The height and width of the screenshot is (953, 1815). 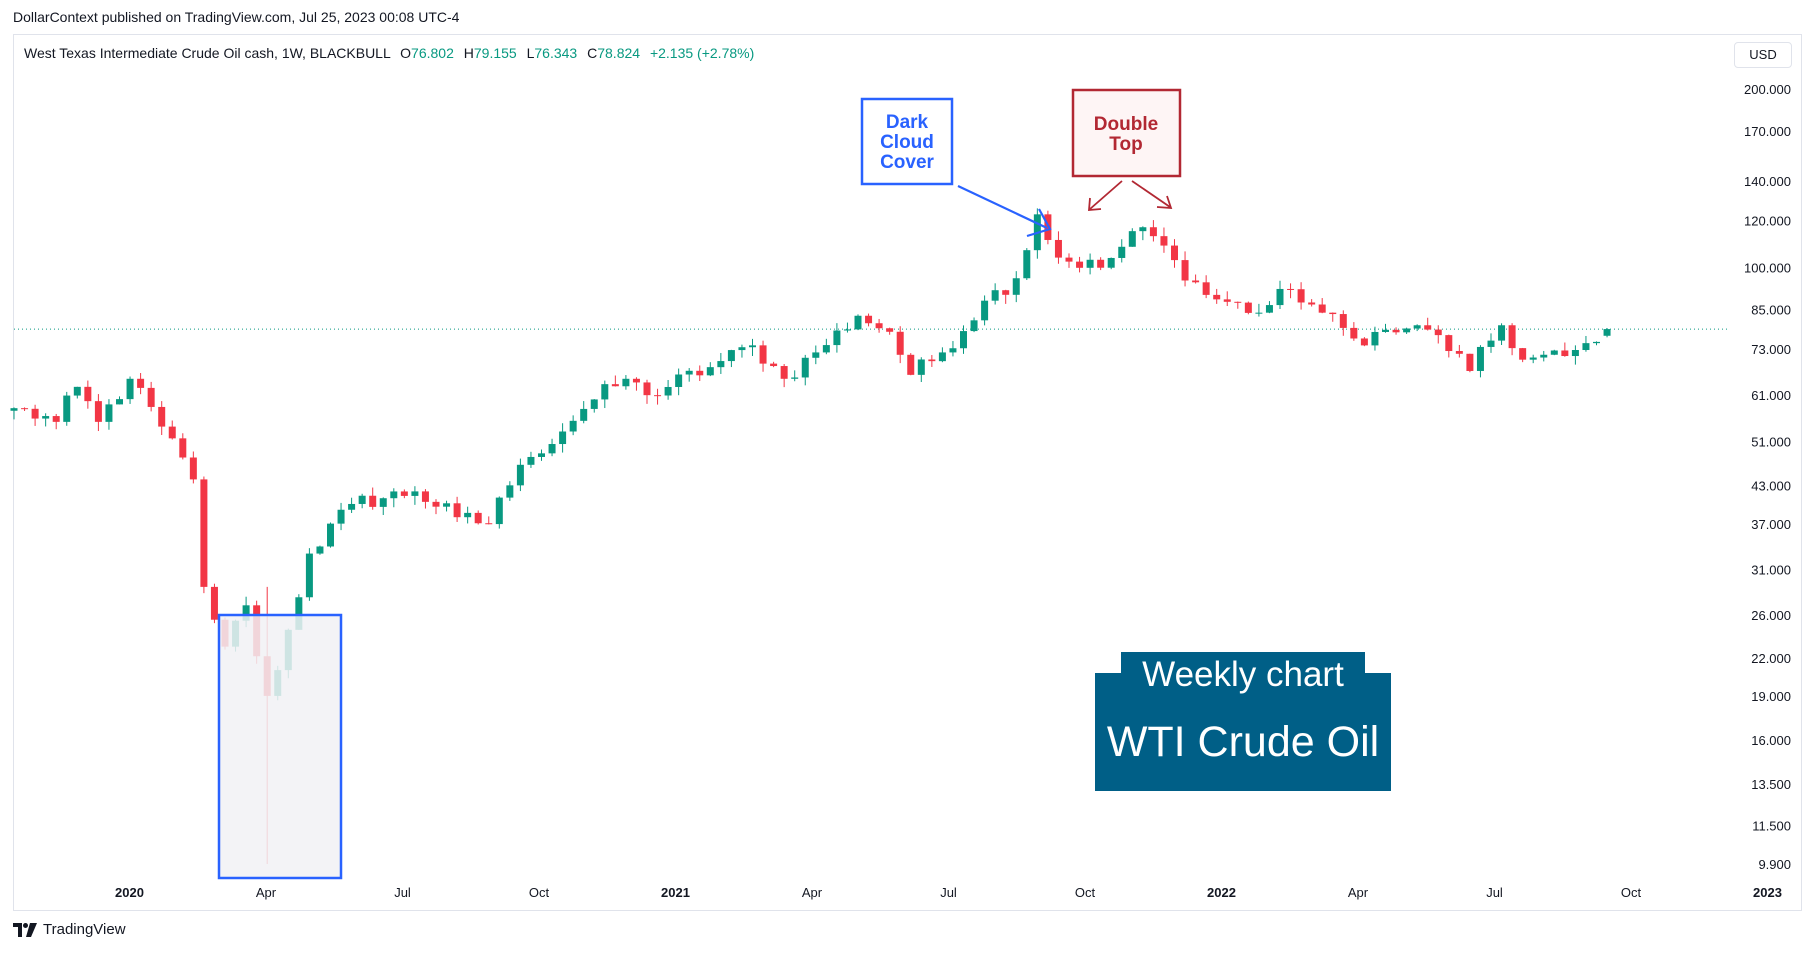 I want to click on crash-highlight-box, so click(x=280, y=746).